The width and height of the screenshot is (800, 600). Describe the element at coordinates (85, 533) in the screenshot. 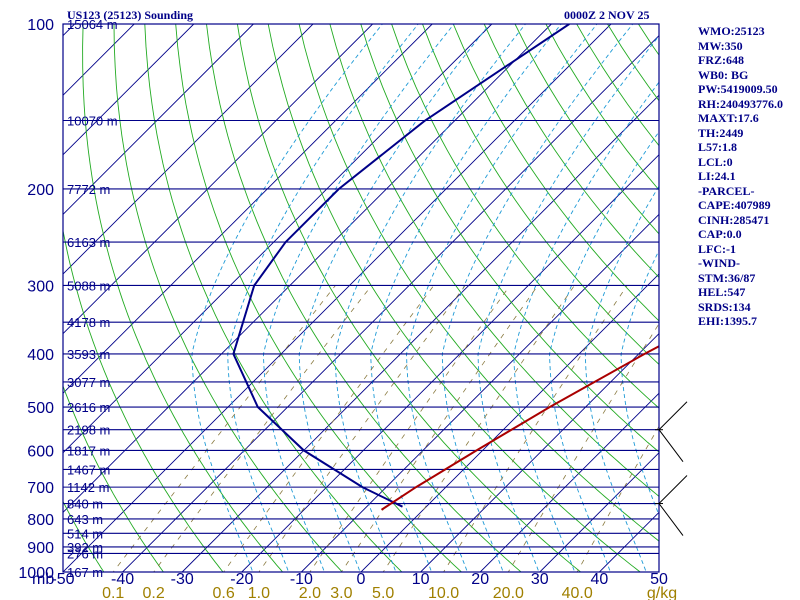

I see `height-label: 514 m` at that location.